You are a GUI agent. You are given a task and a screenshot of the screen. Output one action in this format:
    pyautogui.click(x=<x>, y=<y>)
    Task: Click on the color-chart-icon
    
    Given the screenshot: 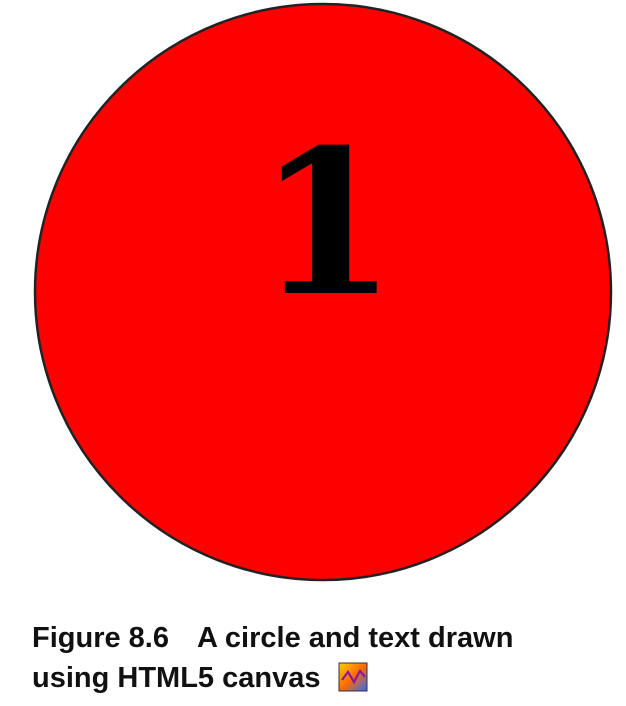 What is the action you would take?
    pyautogui.click(x=353, y=677)
    